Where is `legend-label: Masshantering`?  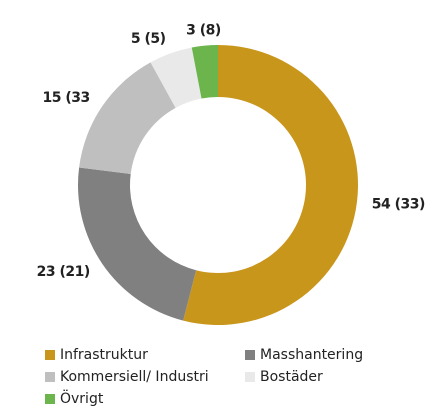 legend-label: Masshantering is located at coordinates (311, 355).